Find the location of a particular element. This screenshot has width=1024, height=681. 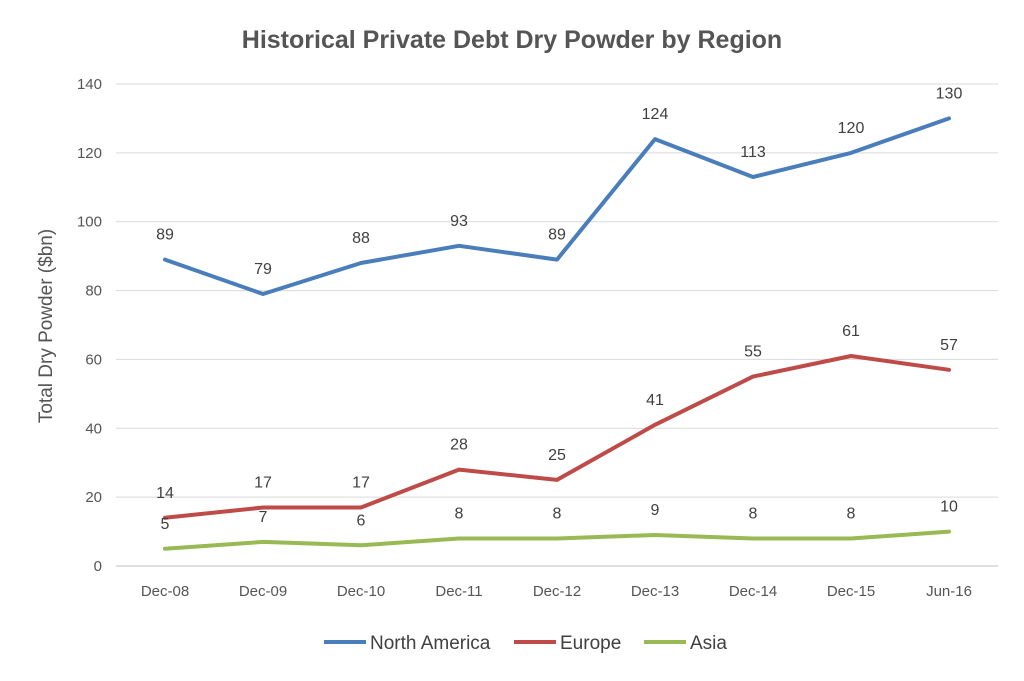

x-tick-label: Dec-09 is located at coordinates (263, 591).